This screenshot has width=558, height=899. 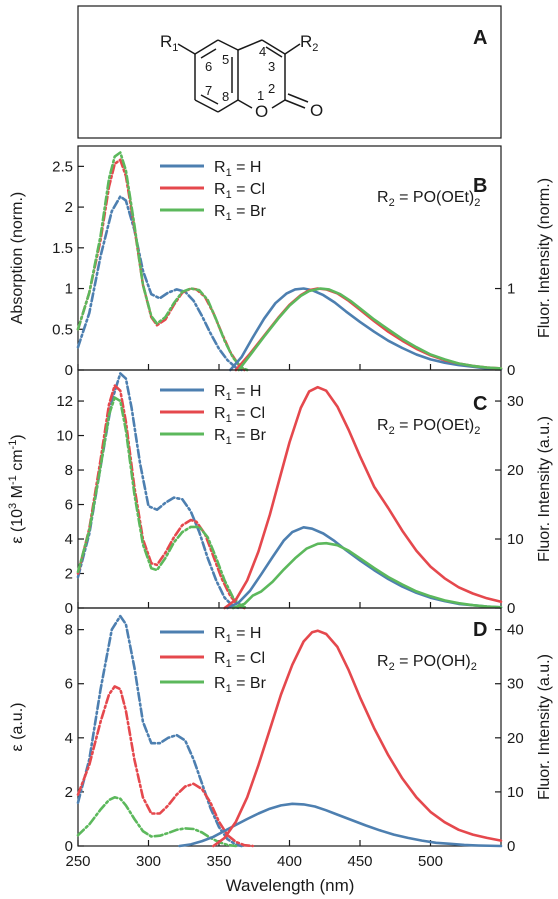 I want to click on panel-d-y2tick-label: 20, so click(x=515, y=738).